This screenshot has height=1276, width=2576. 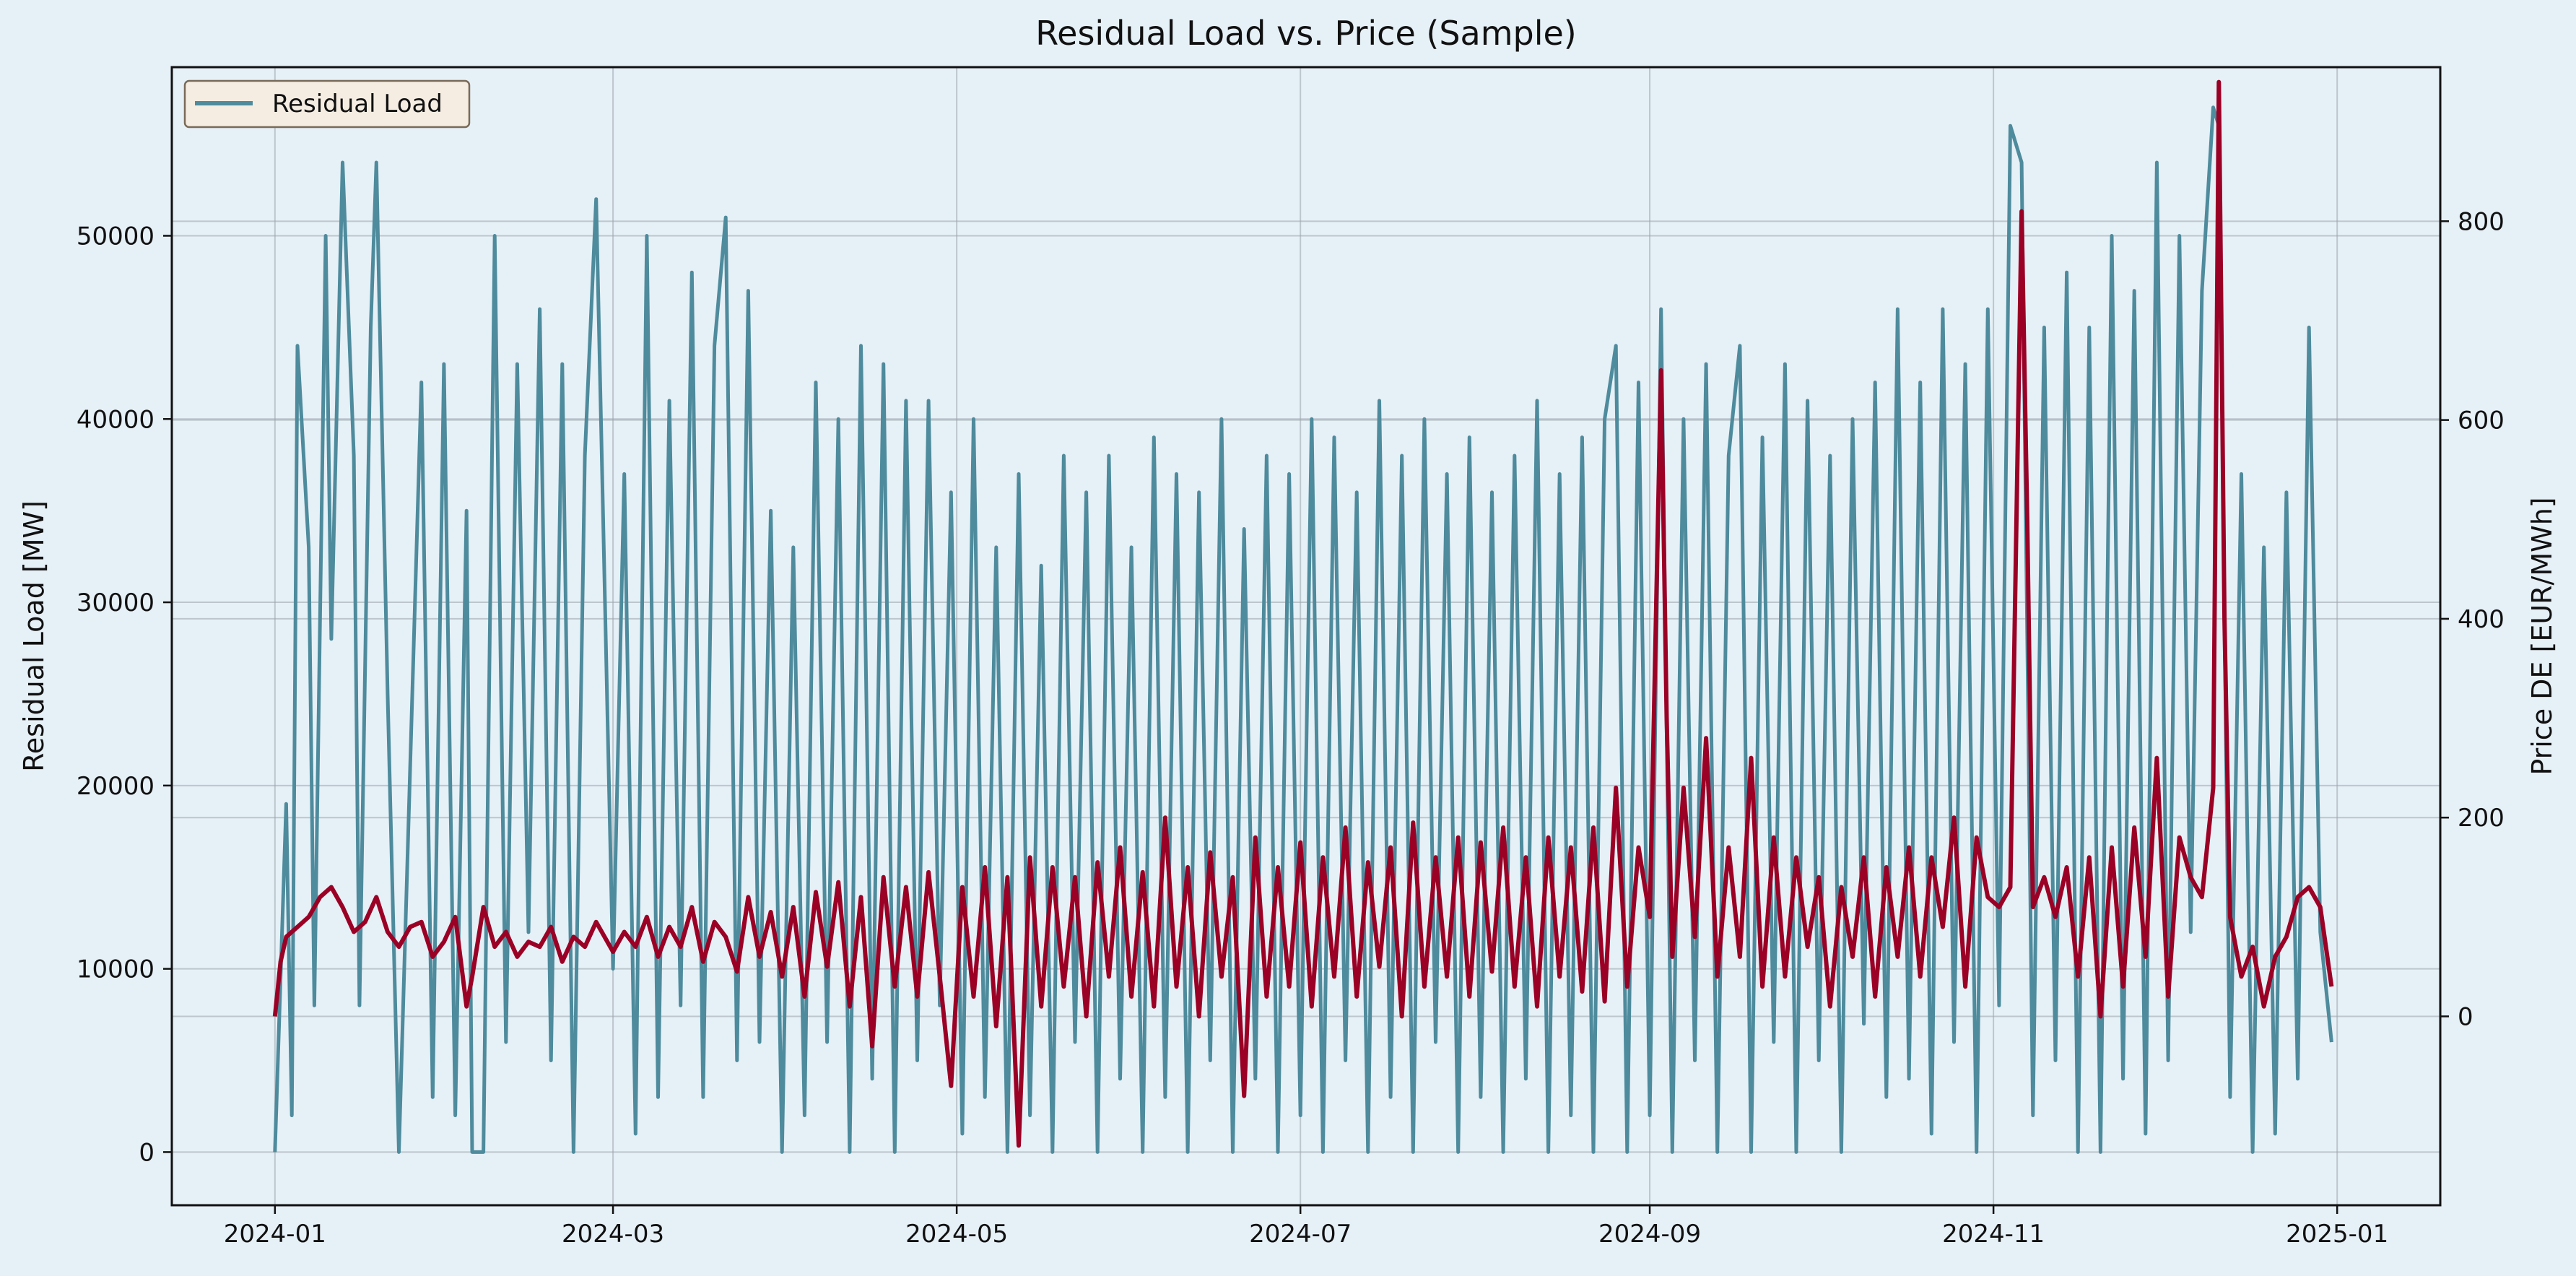 I want to click on legend-label-residual-load: Residual Load, so click(x=357, y=104).